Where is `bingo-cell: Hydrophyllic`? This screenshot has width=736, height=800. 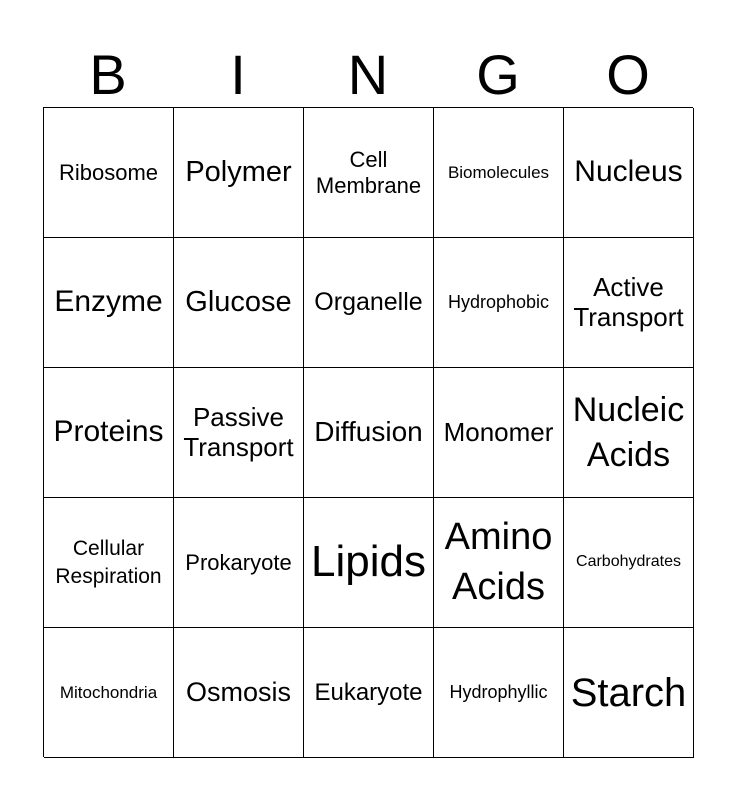 bingo-cell: Hydrophyllic is located at coordinates (499, 693).